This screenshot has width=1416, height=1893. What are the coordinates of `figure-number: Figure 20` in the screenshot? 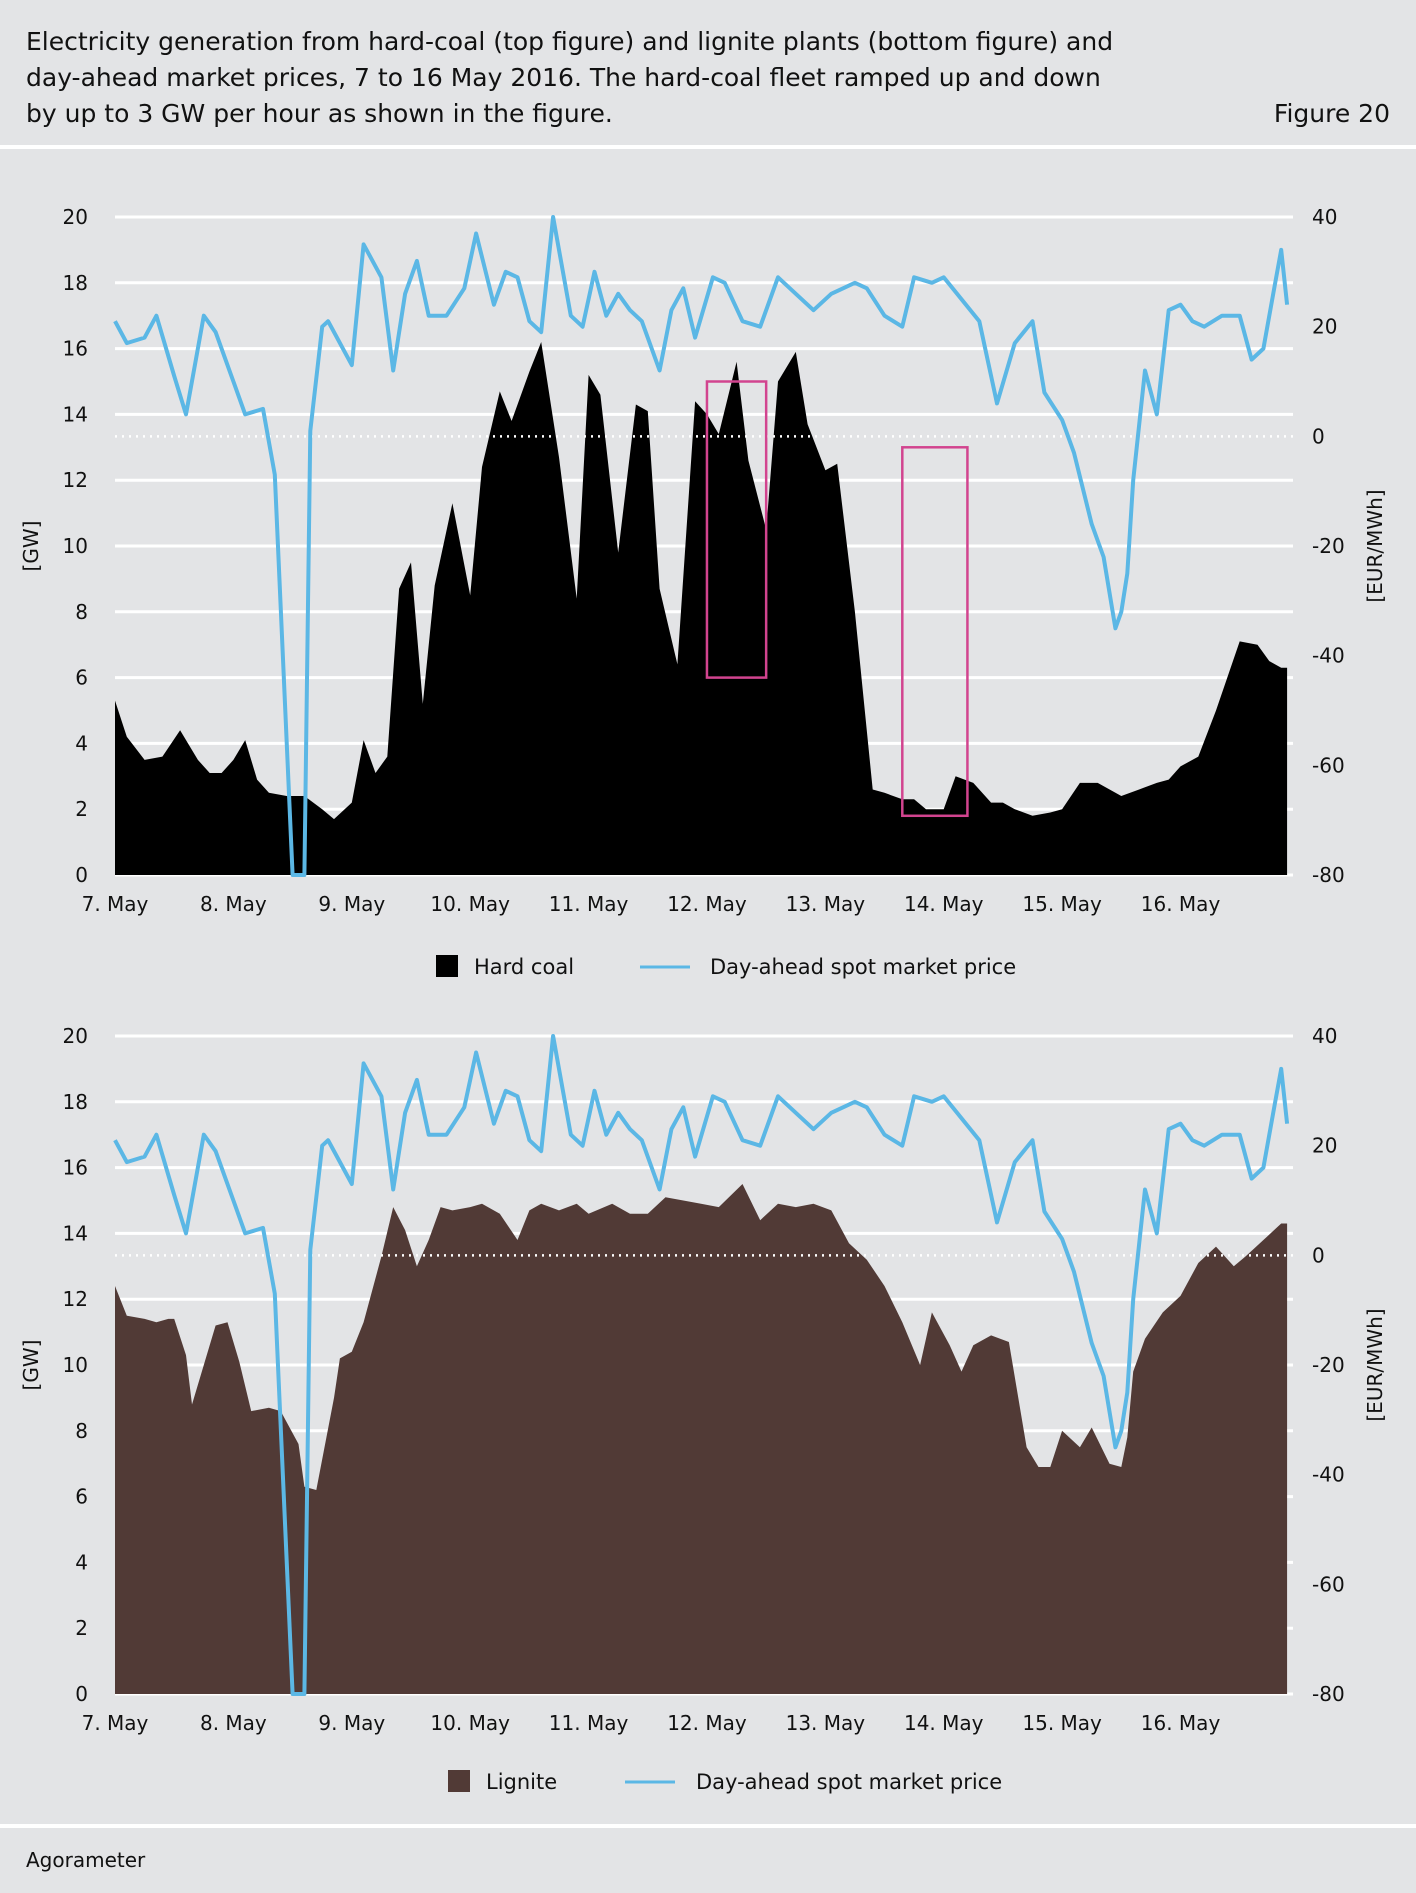 It's located at (1331, 113).